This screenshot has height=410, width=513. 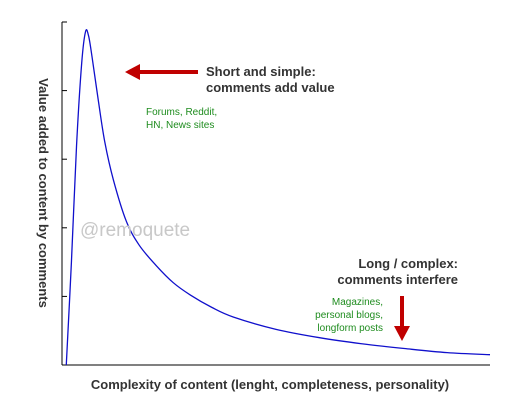 What do you see at coordinates (161, 72) in the screenshot?
I see `short-content-arrow` at bounding box center [161, 72].